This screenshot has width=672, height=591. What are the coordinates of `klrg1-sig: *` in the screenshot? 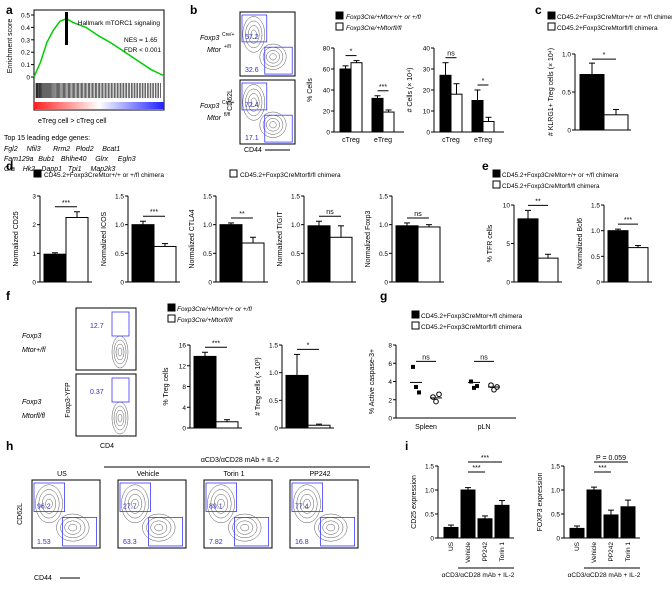 It's located at (604, 55).